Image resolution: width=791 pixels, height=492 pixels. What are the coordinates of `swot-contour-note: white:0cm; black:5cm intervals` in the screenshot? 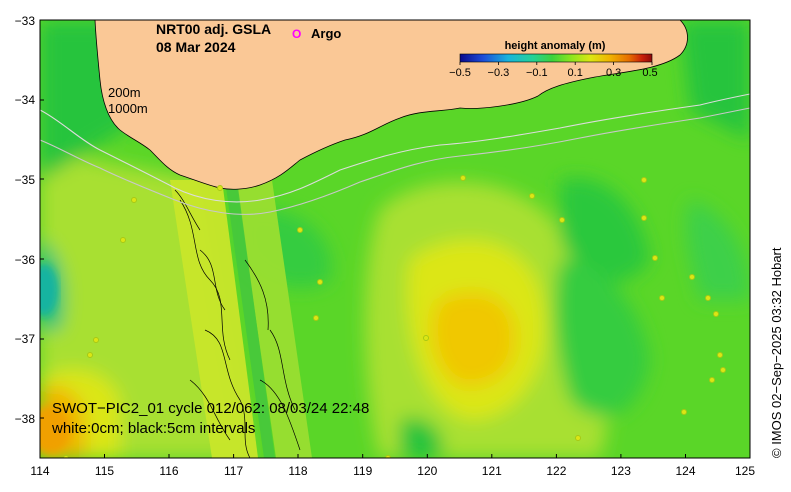 It's located at (153, 428).